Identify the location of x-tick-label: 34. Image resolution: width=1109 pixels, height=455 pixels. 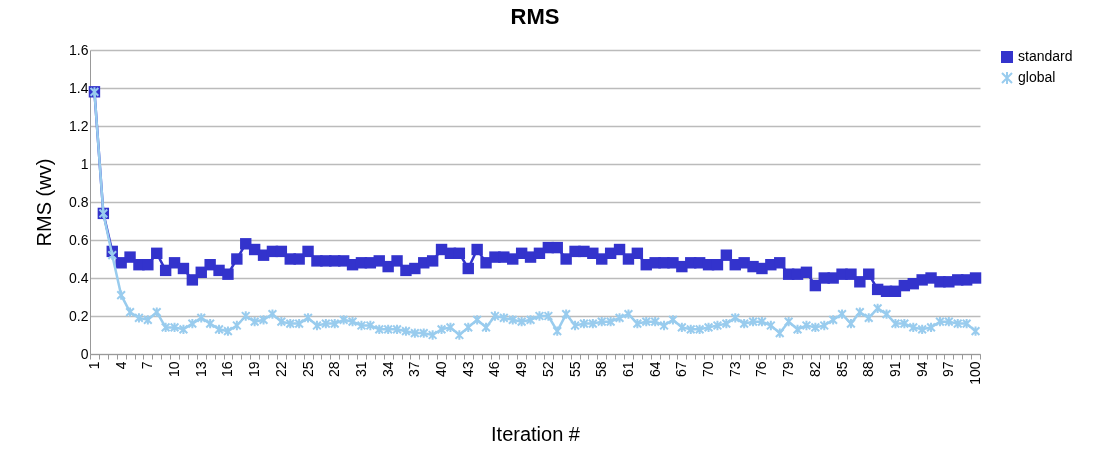
(387, 369).